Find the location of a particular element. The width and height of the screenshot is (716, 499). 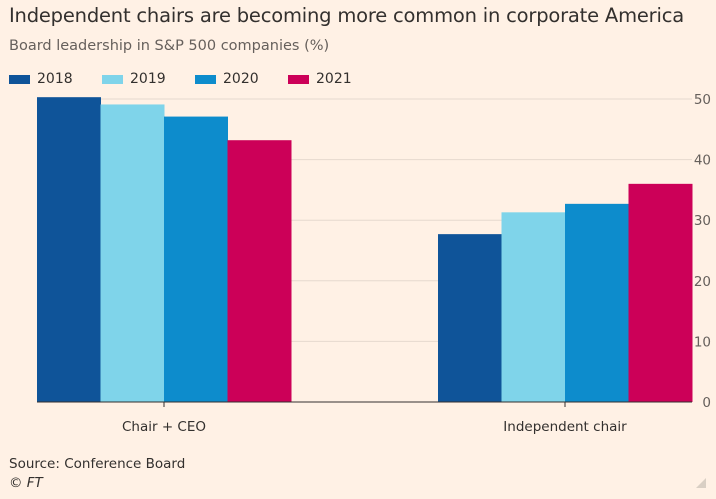

legend-swatch-2019 is located at coordinates (112, 79).